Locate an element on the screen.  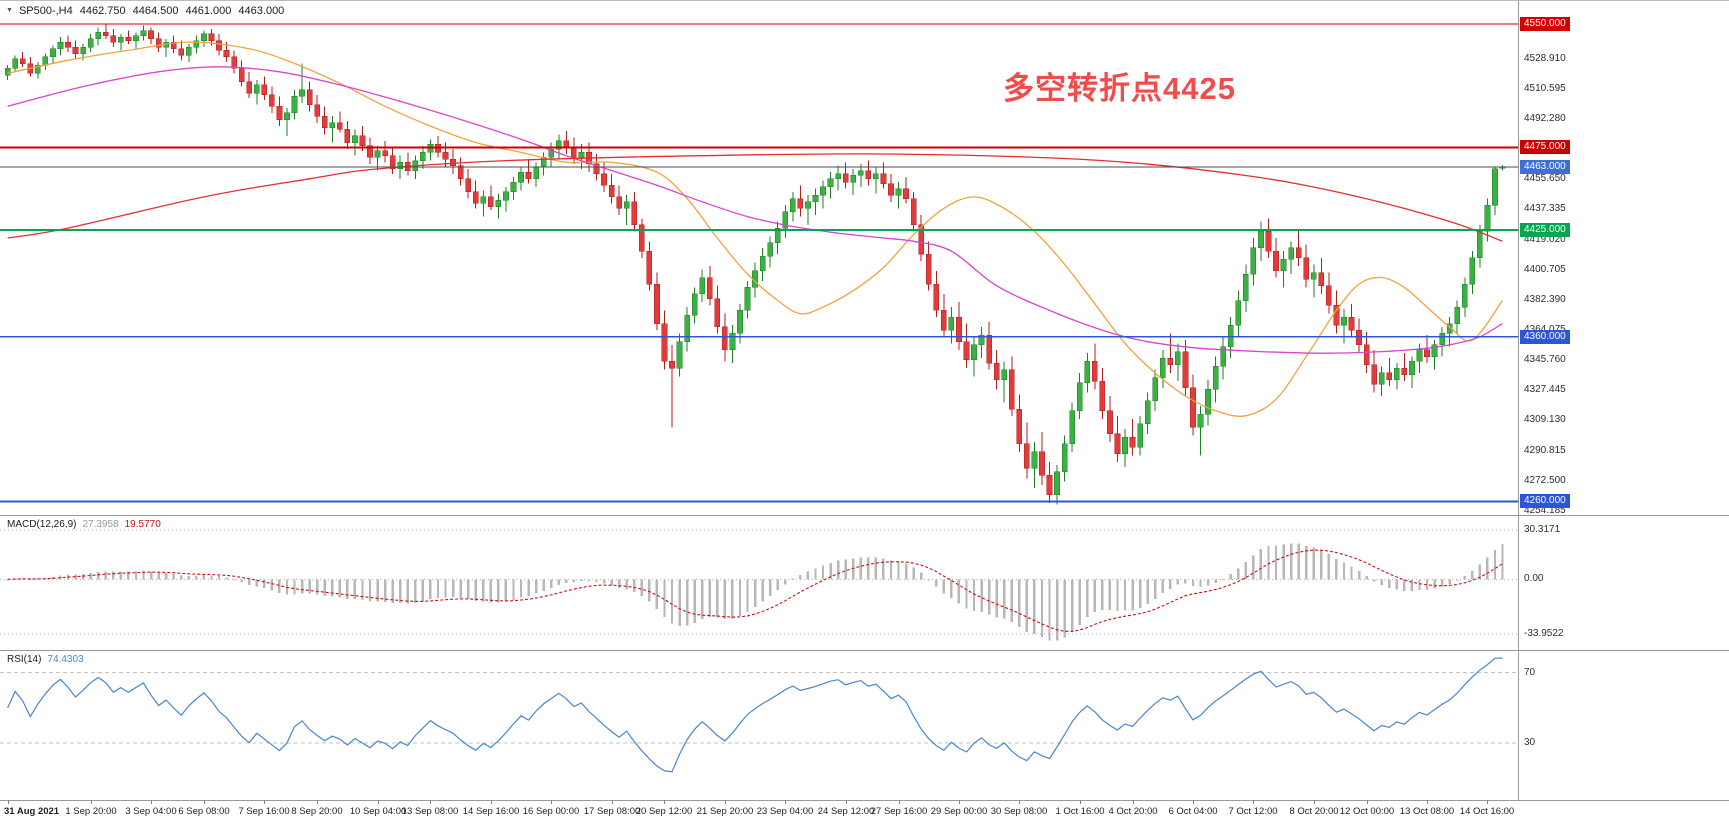
price-tick-label: 4437.335 is located at coordinates (1545, 209).